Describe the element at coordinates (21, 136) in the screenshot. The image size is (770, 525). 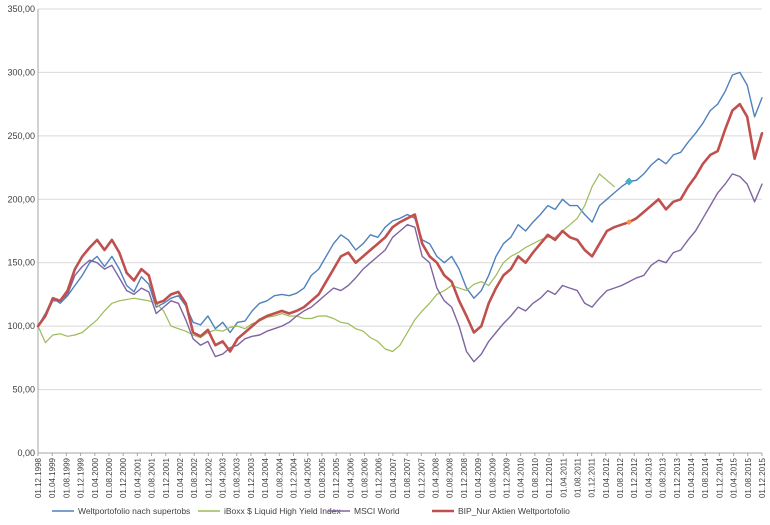
I see `y-tick-label: 250,00` at that location.